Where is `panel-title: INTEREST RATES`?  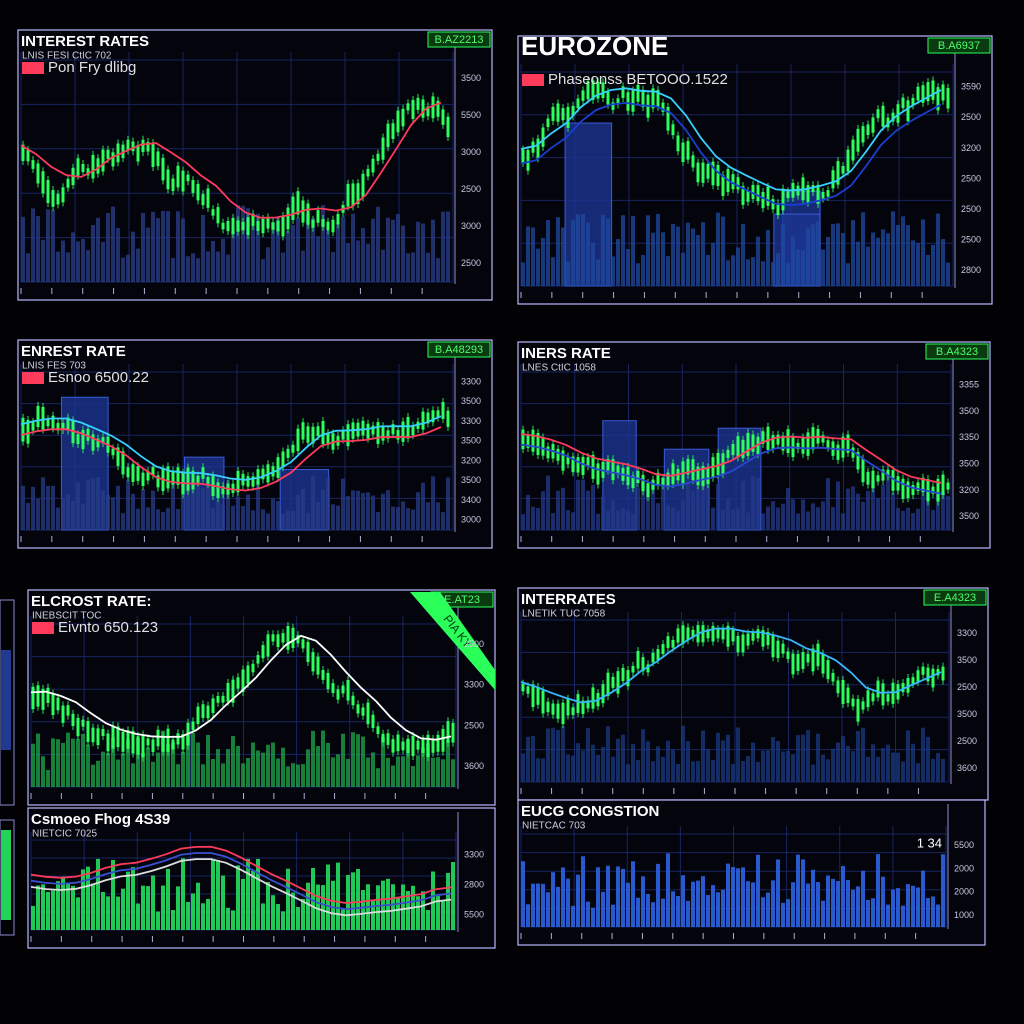
panel-title: INTEREST RATES is located at coordinates (85, 41).